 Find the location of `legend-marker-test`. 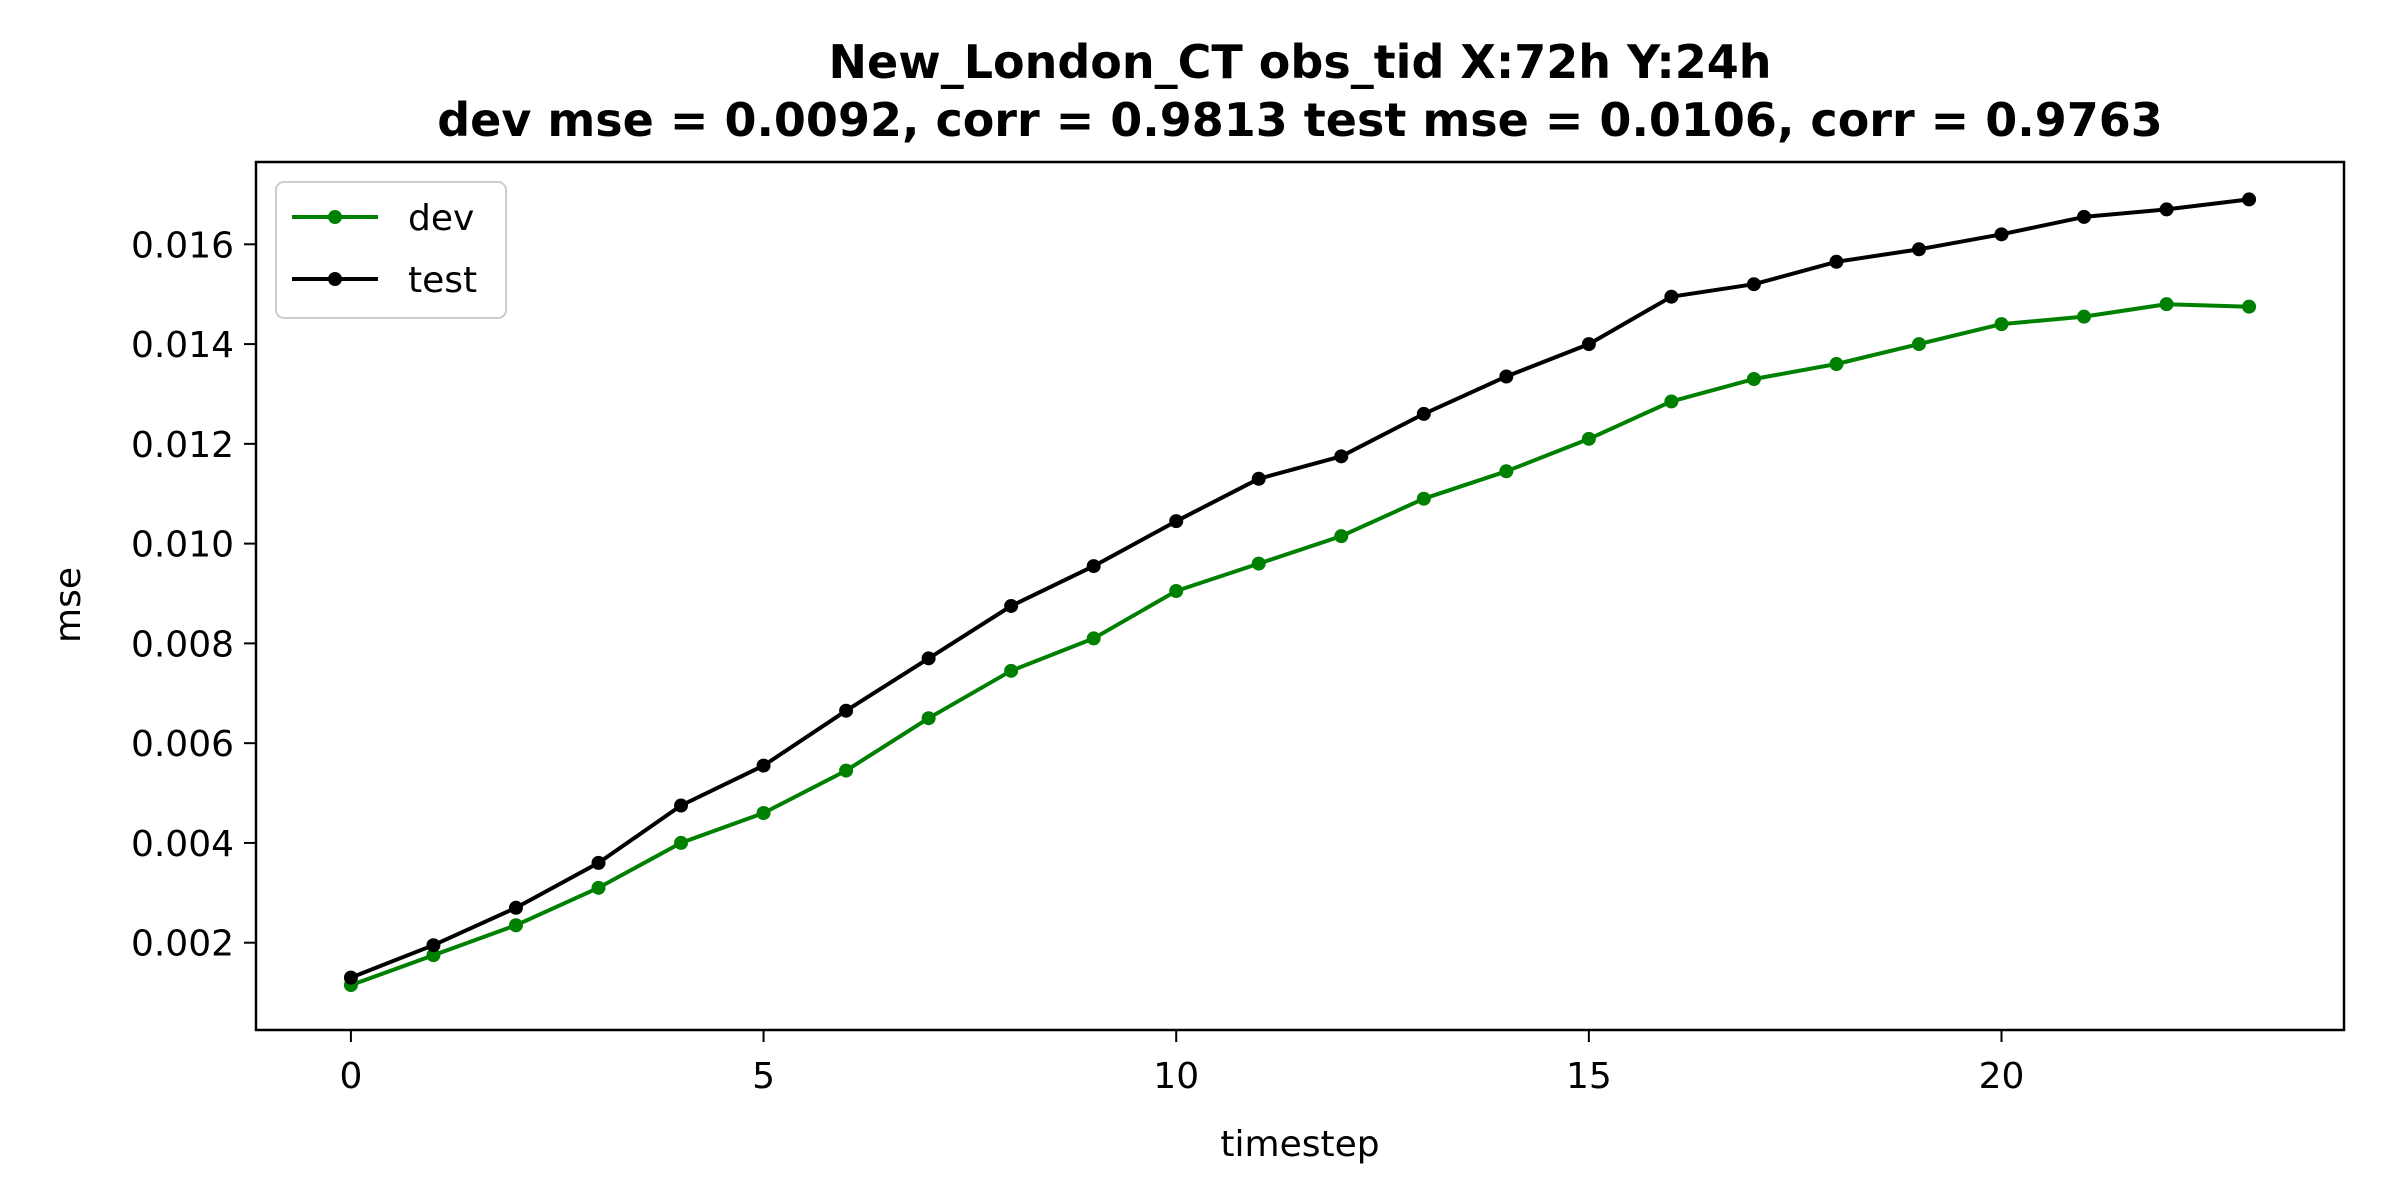

legend-marker-test is located at coordinates (335, 279).